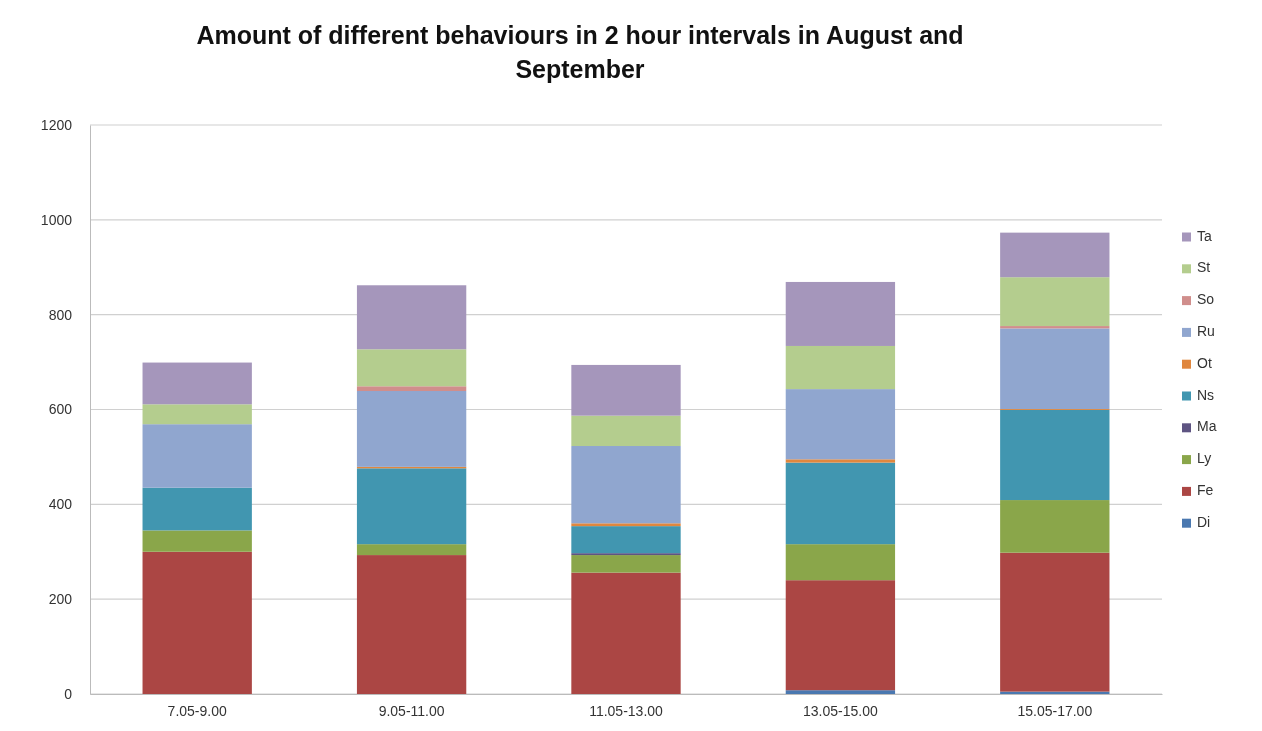  Describe the element at coordinates (197, 710) in the screenshot. I see `x-tick-label: 7.05-9.00` at that location.